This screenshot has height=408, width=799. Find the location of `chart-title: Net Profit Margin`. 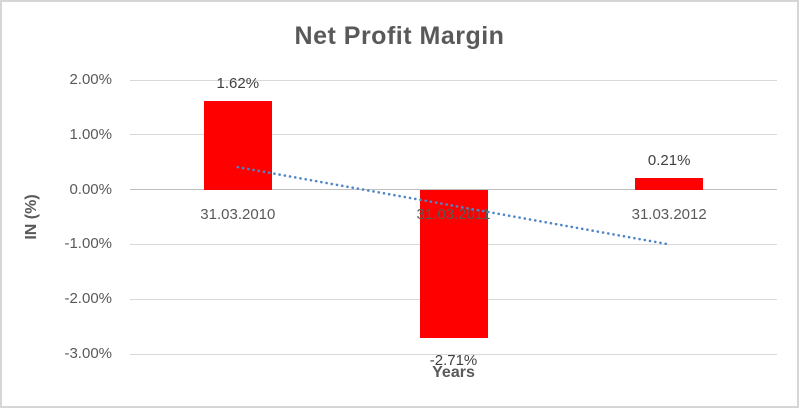

chart-title: Net Profit Margin is located at coordinates (399, 36).